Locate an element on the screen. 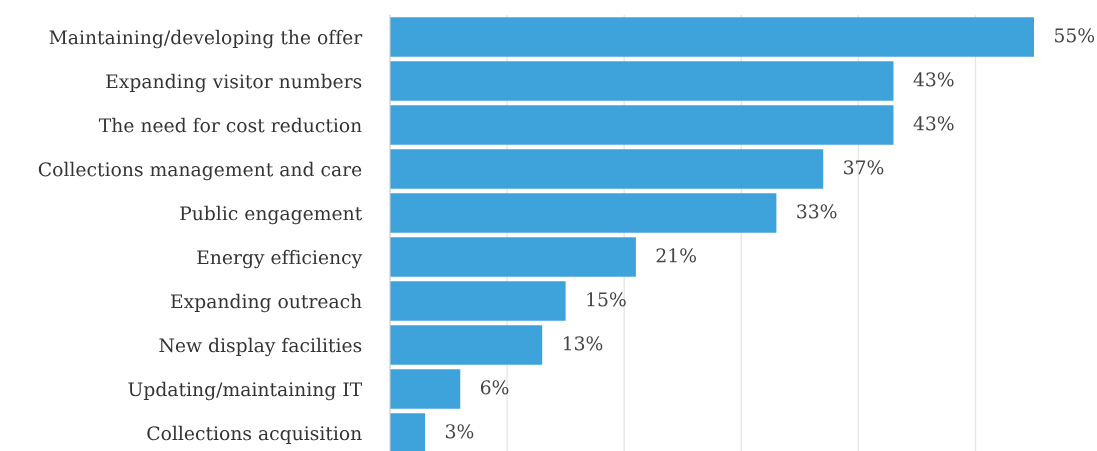 This screenshot has width=1097, height=451. y-tick-label: Updating/maintaining IT is located at coordinates (245, 391).